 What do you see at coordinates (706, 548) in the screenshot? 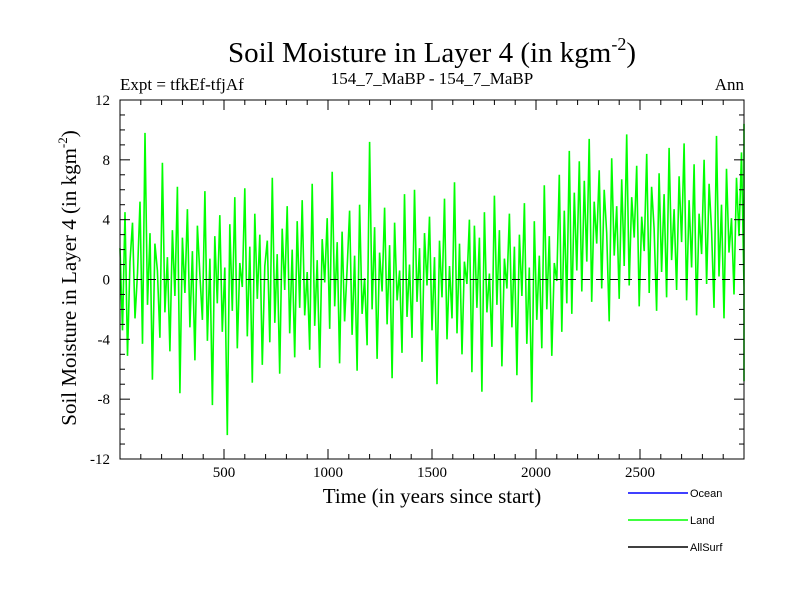
I see `legend-allsurf-label: AllSurf` at bounding box center [706, 548].